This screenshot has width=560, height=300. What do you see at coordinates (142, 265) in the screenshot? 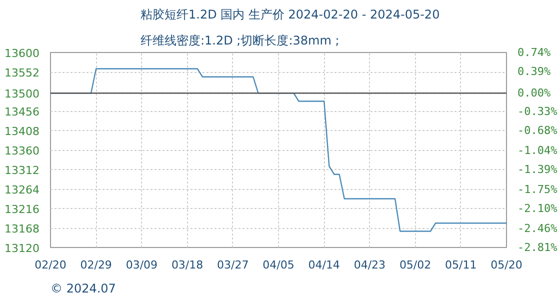
I see `x-tick-label: 03/09` at bounding box center [142, 265].